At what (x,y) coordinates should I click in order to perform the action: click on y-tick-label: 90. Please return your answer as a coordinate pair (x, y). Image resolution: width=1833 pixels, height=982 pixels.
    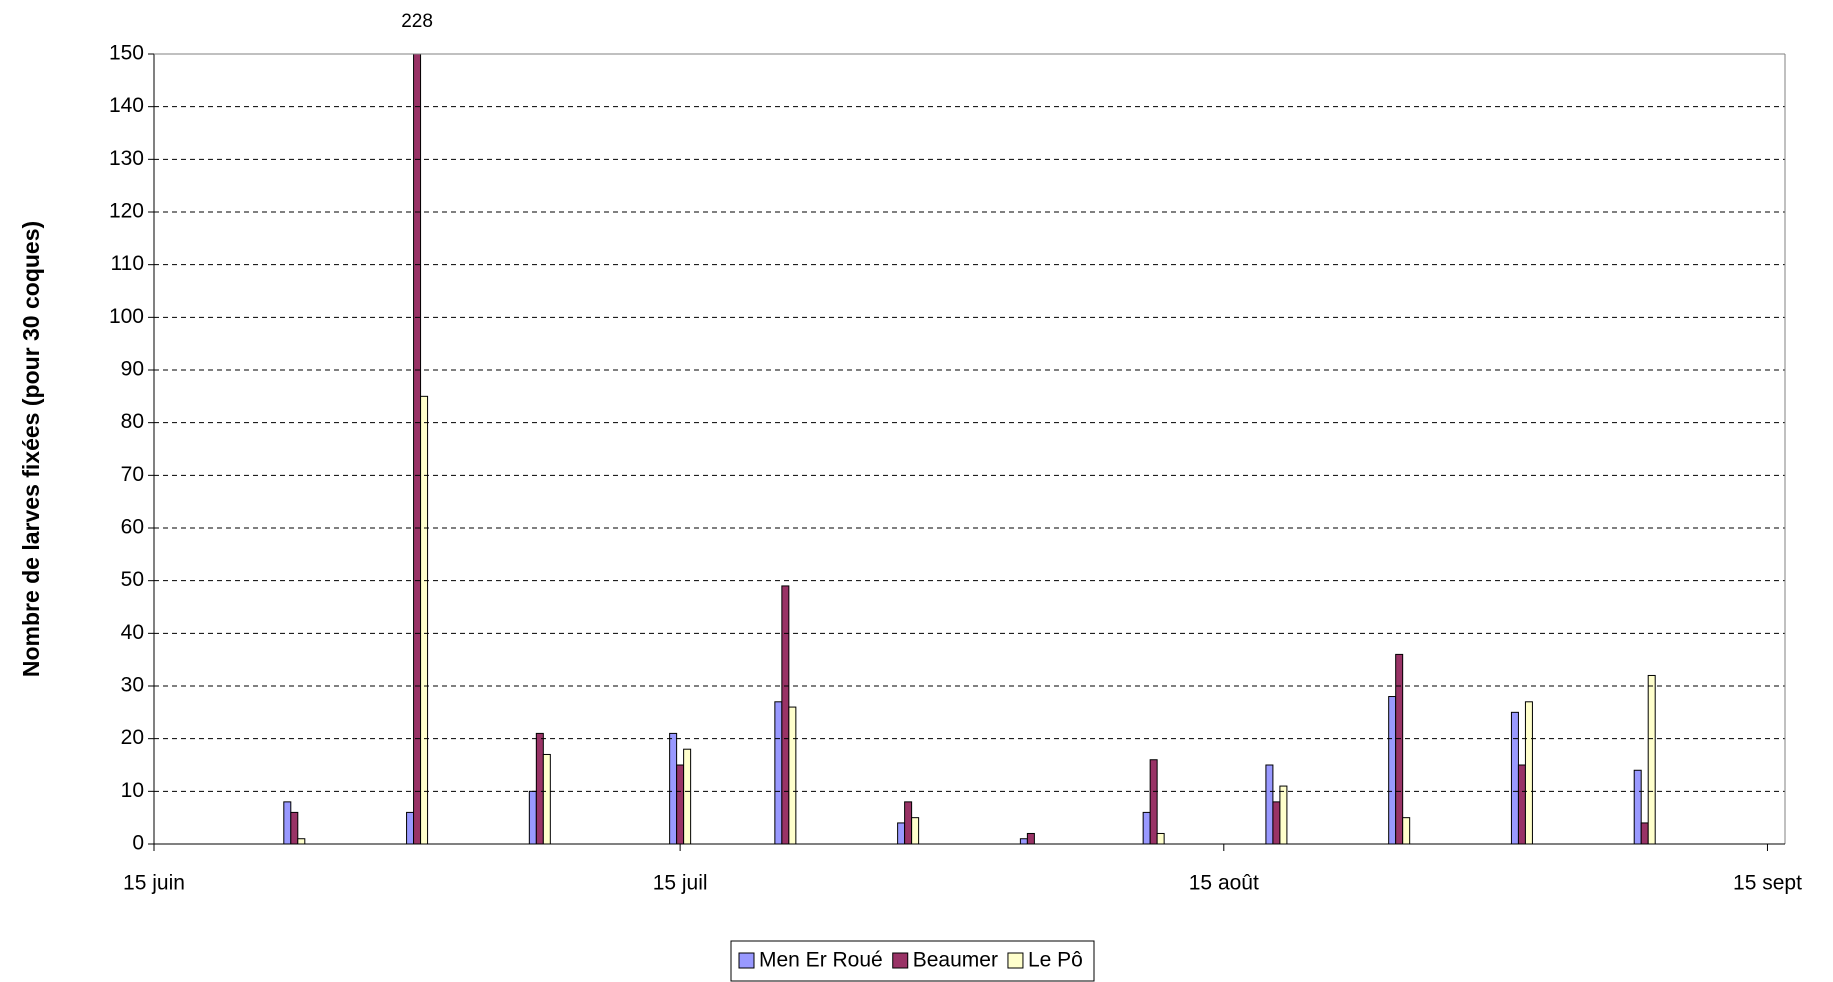
    Looking at the image, I should click on (132, 369).